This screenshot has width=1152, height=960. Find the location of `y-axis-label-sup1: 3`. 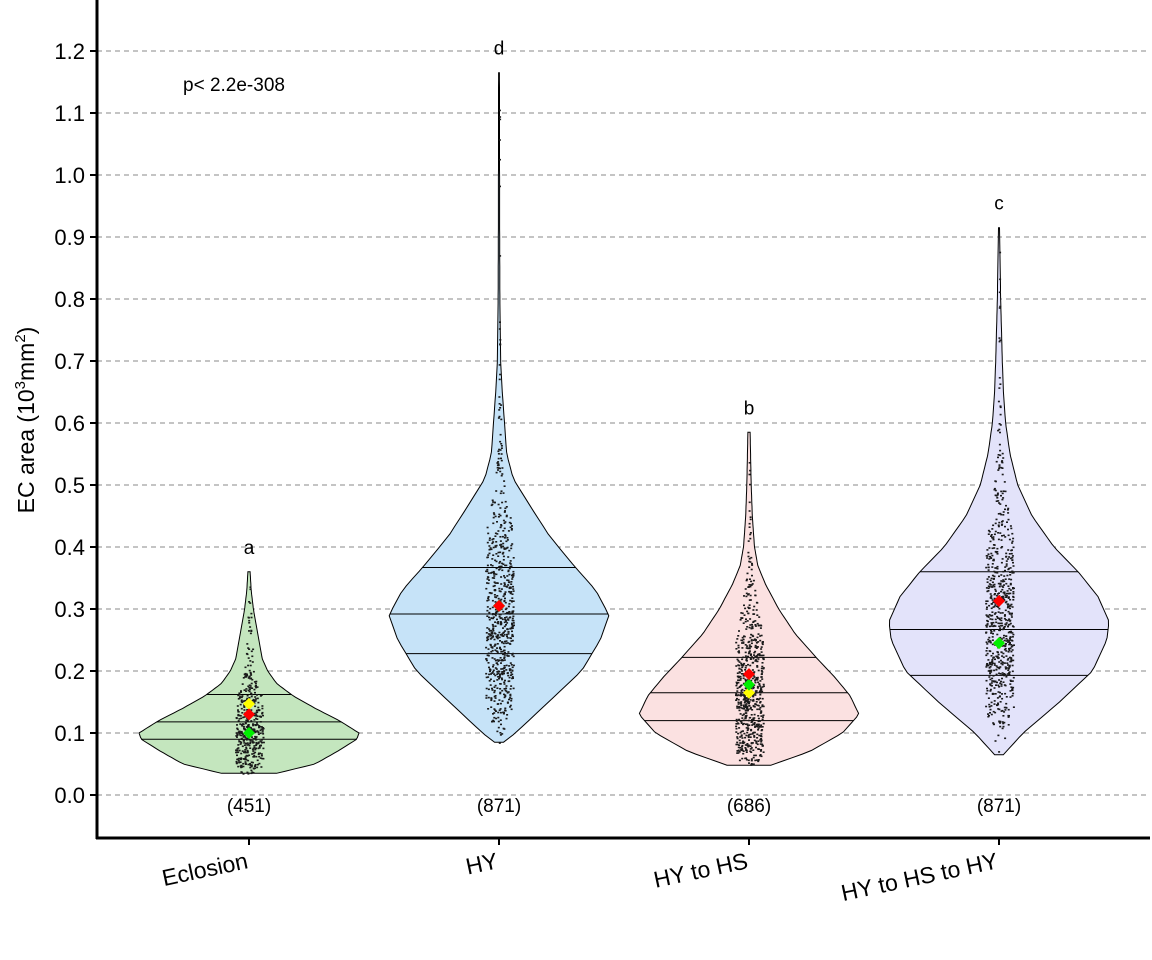

y-axis-label-sup1: 3 is located at coordinates (20, 385).